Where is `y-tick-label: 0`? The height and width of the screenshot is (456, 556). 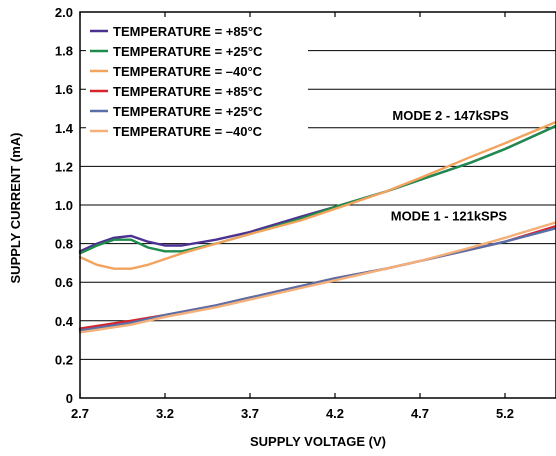
y-tick-label: 0 is located at coordinates (69, 398).